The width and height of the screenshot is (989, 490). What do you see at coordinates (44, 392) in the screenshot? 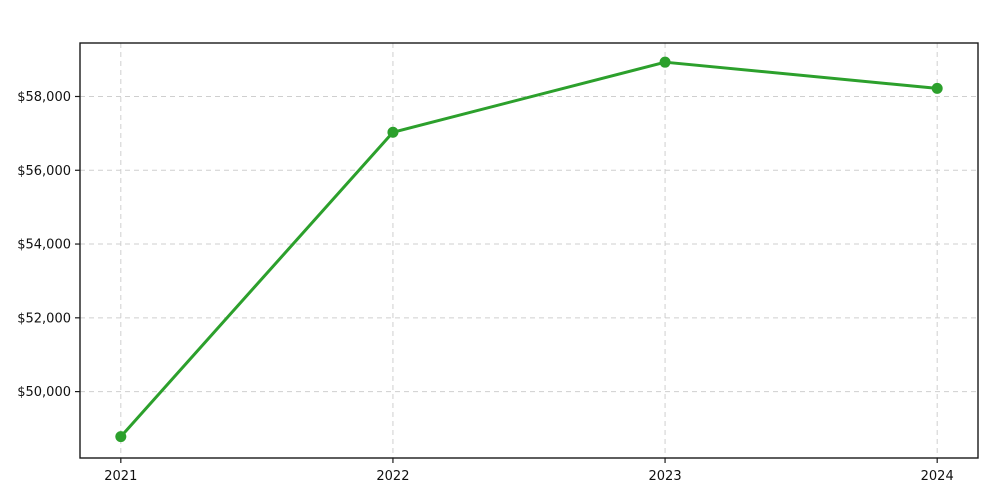
I see `y-tick-label: $50,000` at bounding box center [44, 392].